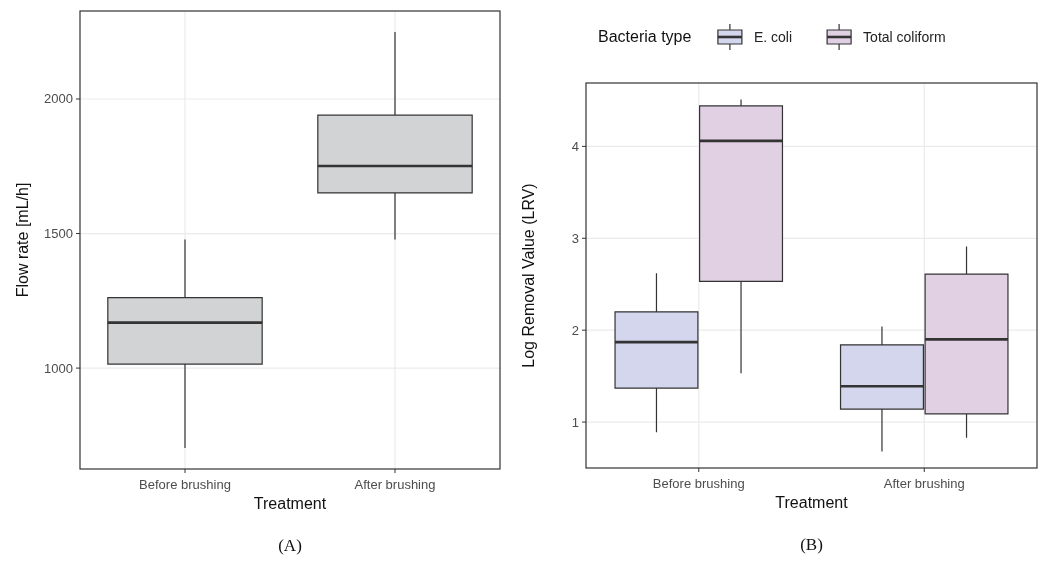  I want to click on legend-title: Bacteria type, so click(645, 36).